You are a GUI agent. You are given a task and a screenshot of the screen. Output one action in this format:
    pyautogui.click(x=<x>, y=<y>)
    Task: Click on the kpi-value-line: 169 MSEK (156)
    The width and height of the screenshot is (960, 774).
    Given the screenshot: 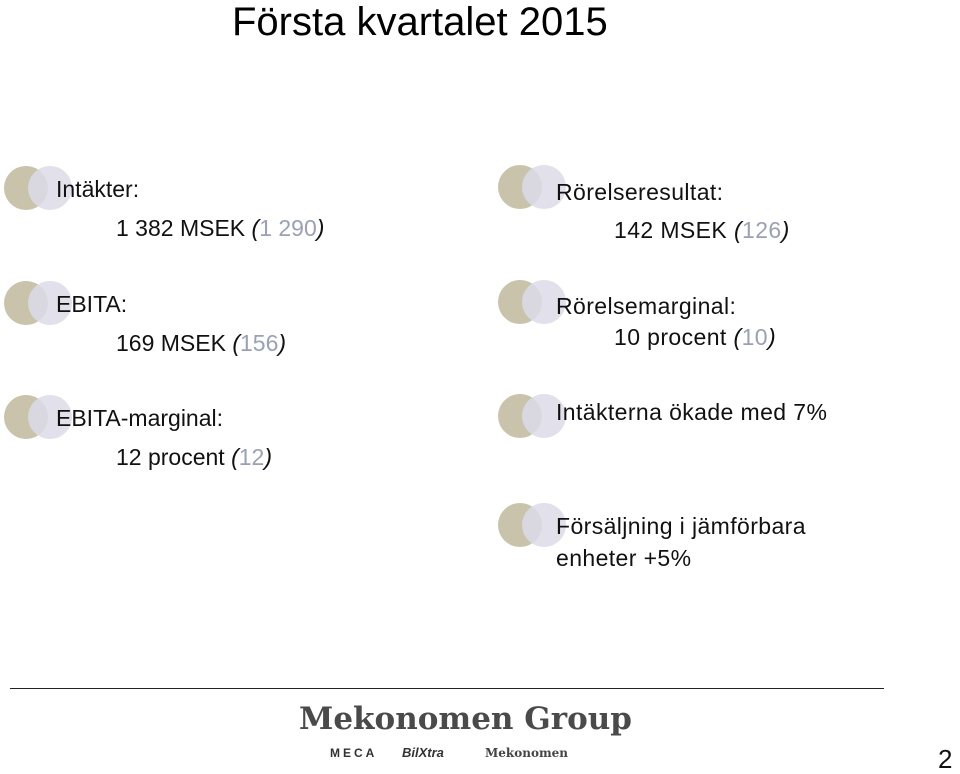 What is the action you would take?
    pyautogui.click(x=201, y=343)
    